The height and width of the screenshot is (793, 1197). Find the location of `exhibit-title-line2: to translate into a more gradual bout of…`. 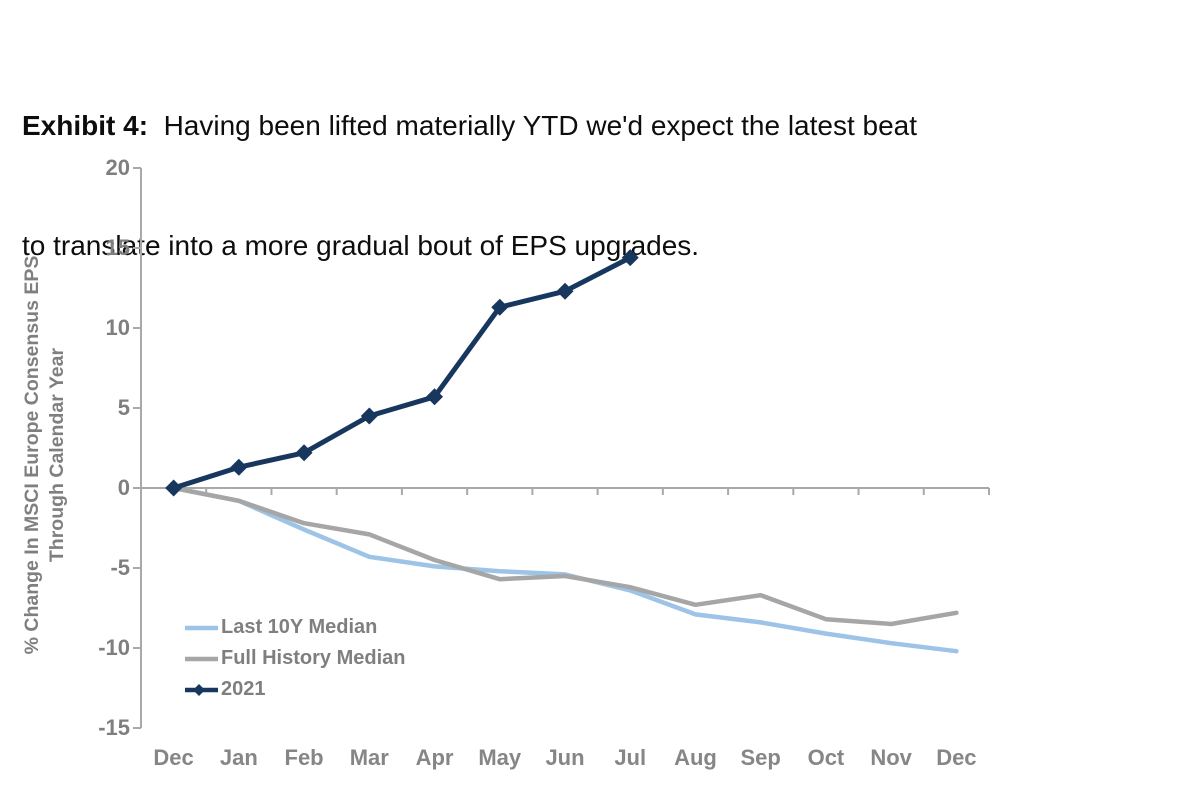

exhibit-title-line2: to translate into a more gradual bout of… is located at coordinates (361, 245).